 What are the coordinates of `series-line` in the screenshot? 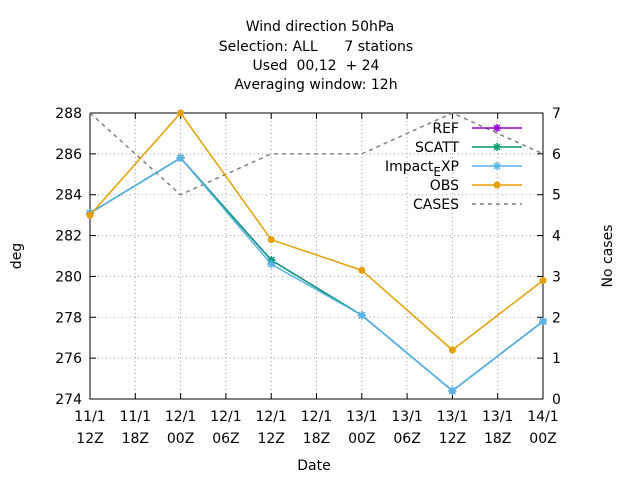 It's located at (316, 154).